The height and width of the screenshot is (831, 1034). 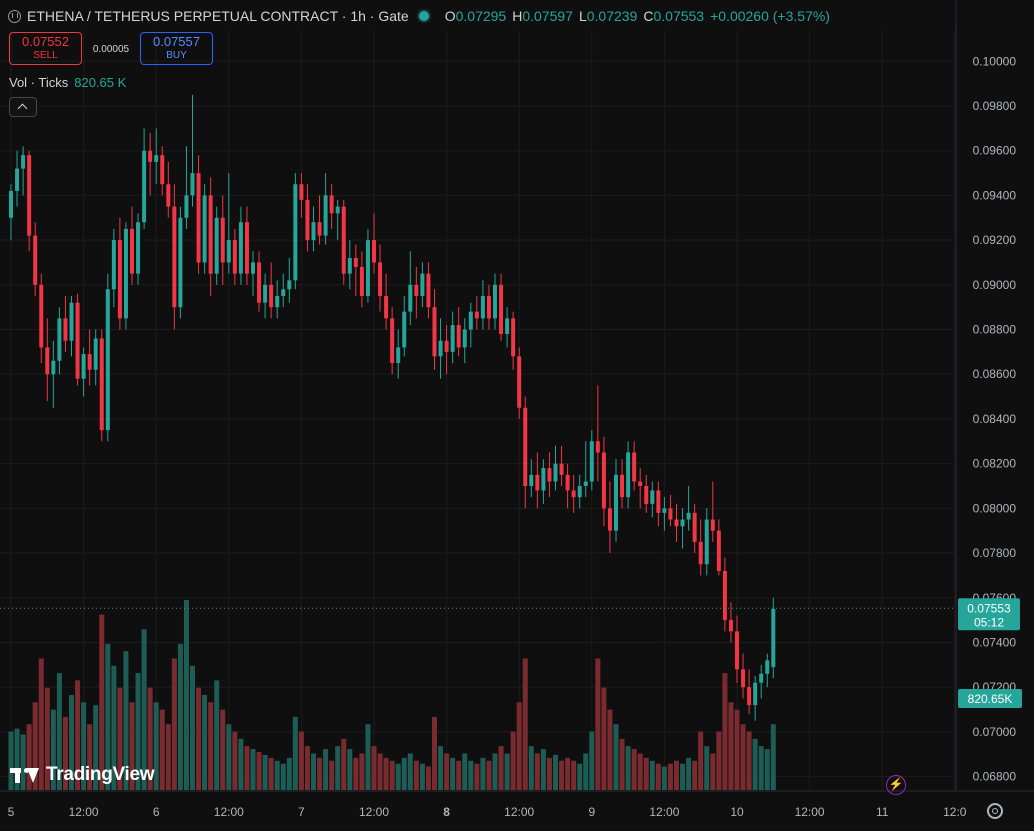 I want to click on sell-button: 0.07552 SELL, so click(x=45, y=48).